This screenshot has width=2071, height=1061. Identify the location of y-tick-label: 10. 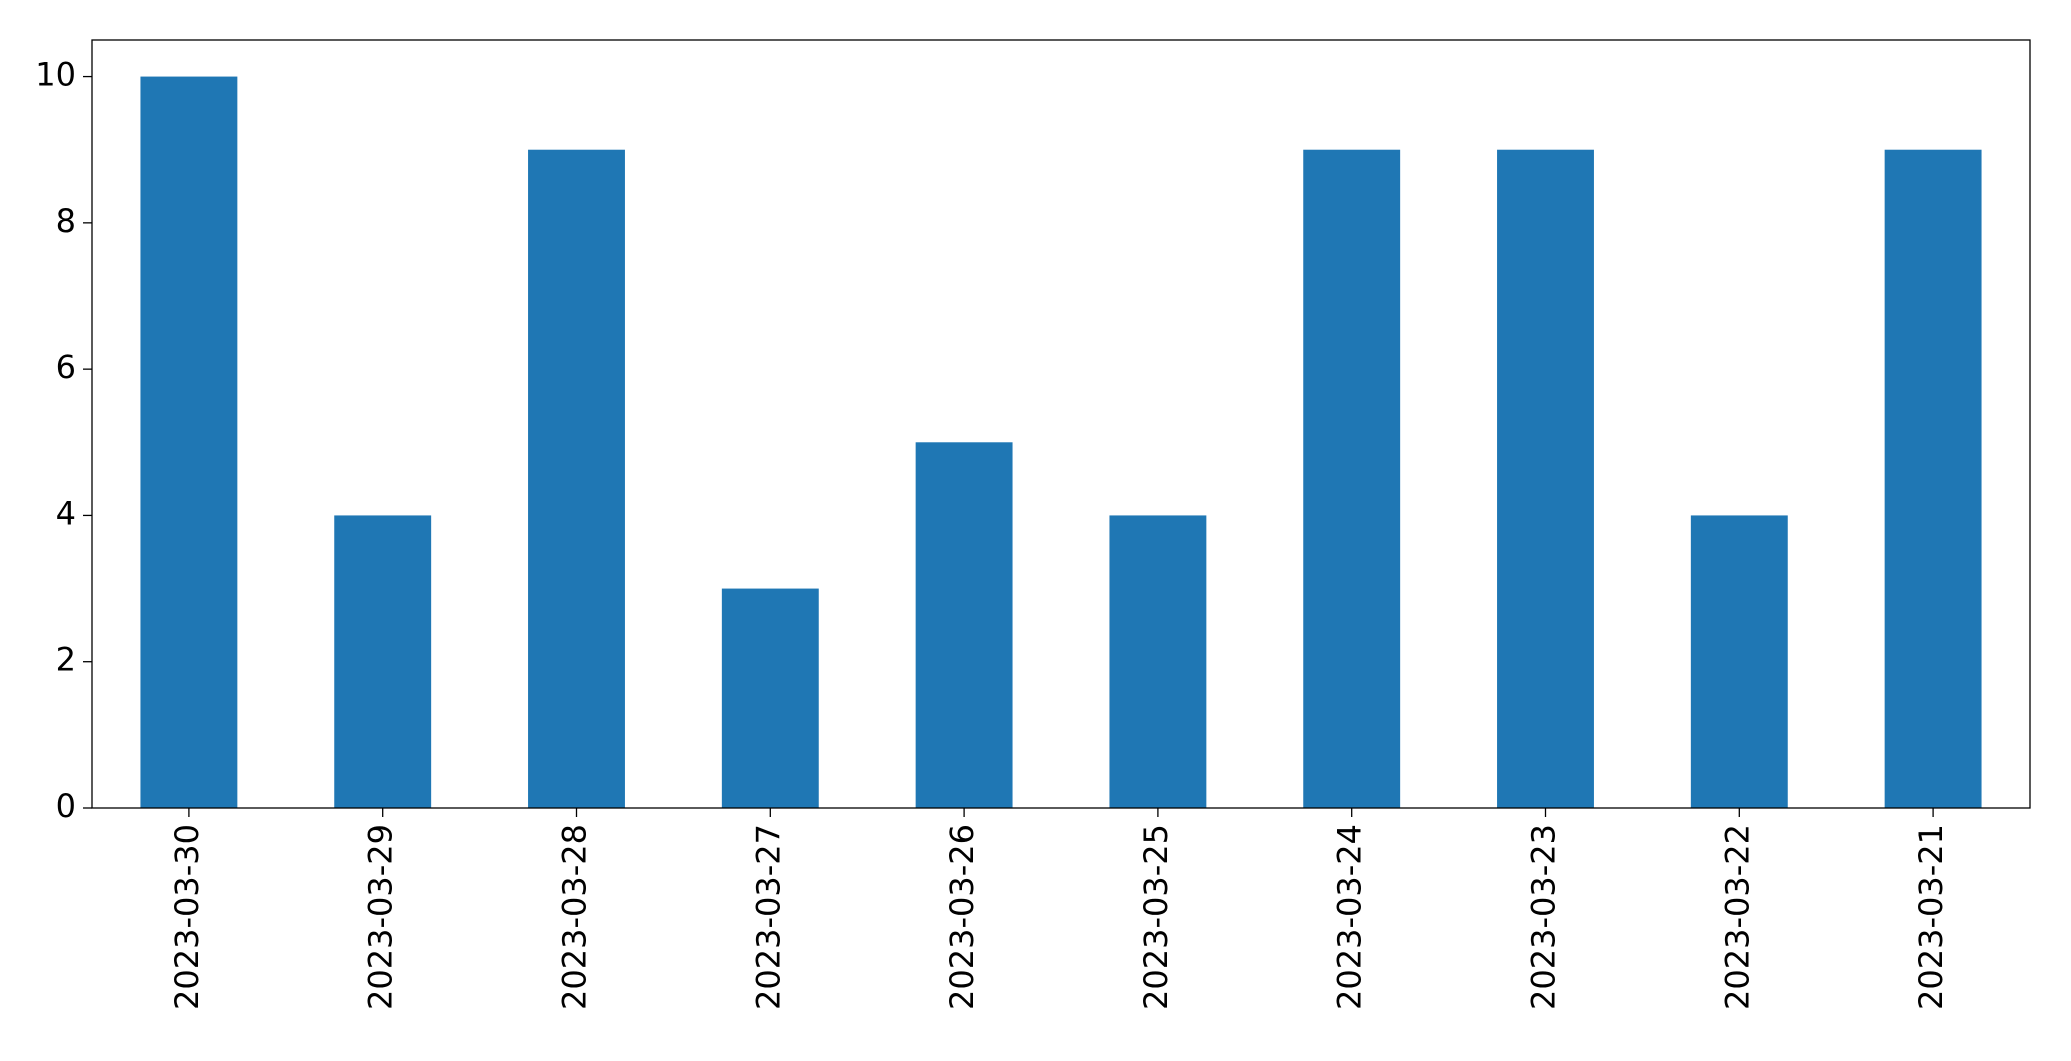
(55, 75).